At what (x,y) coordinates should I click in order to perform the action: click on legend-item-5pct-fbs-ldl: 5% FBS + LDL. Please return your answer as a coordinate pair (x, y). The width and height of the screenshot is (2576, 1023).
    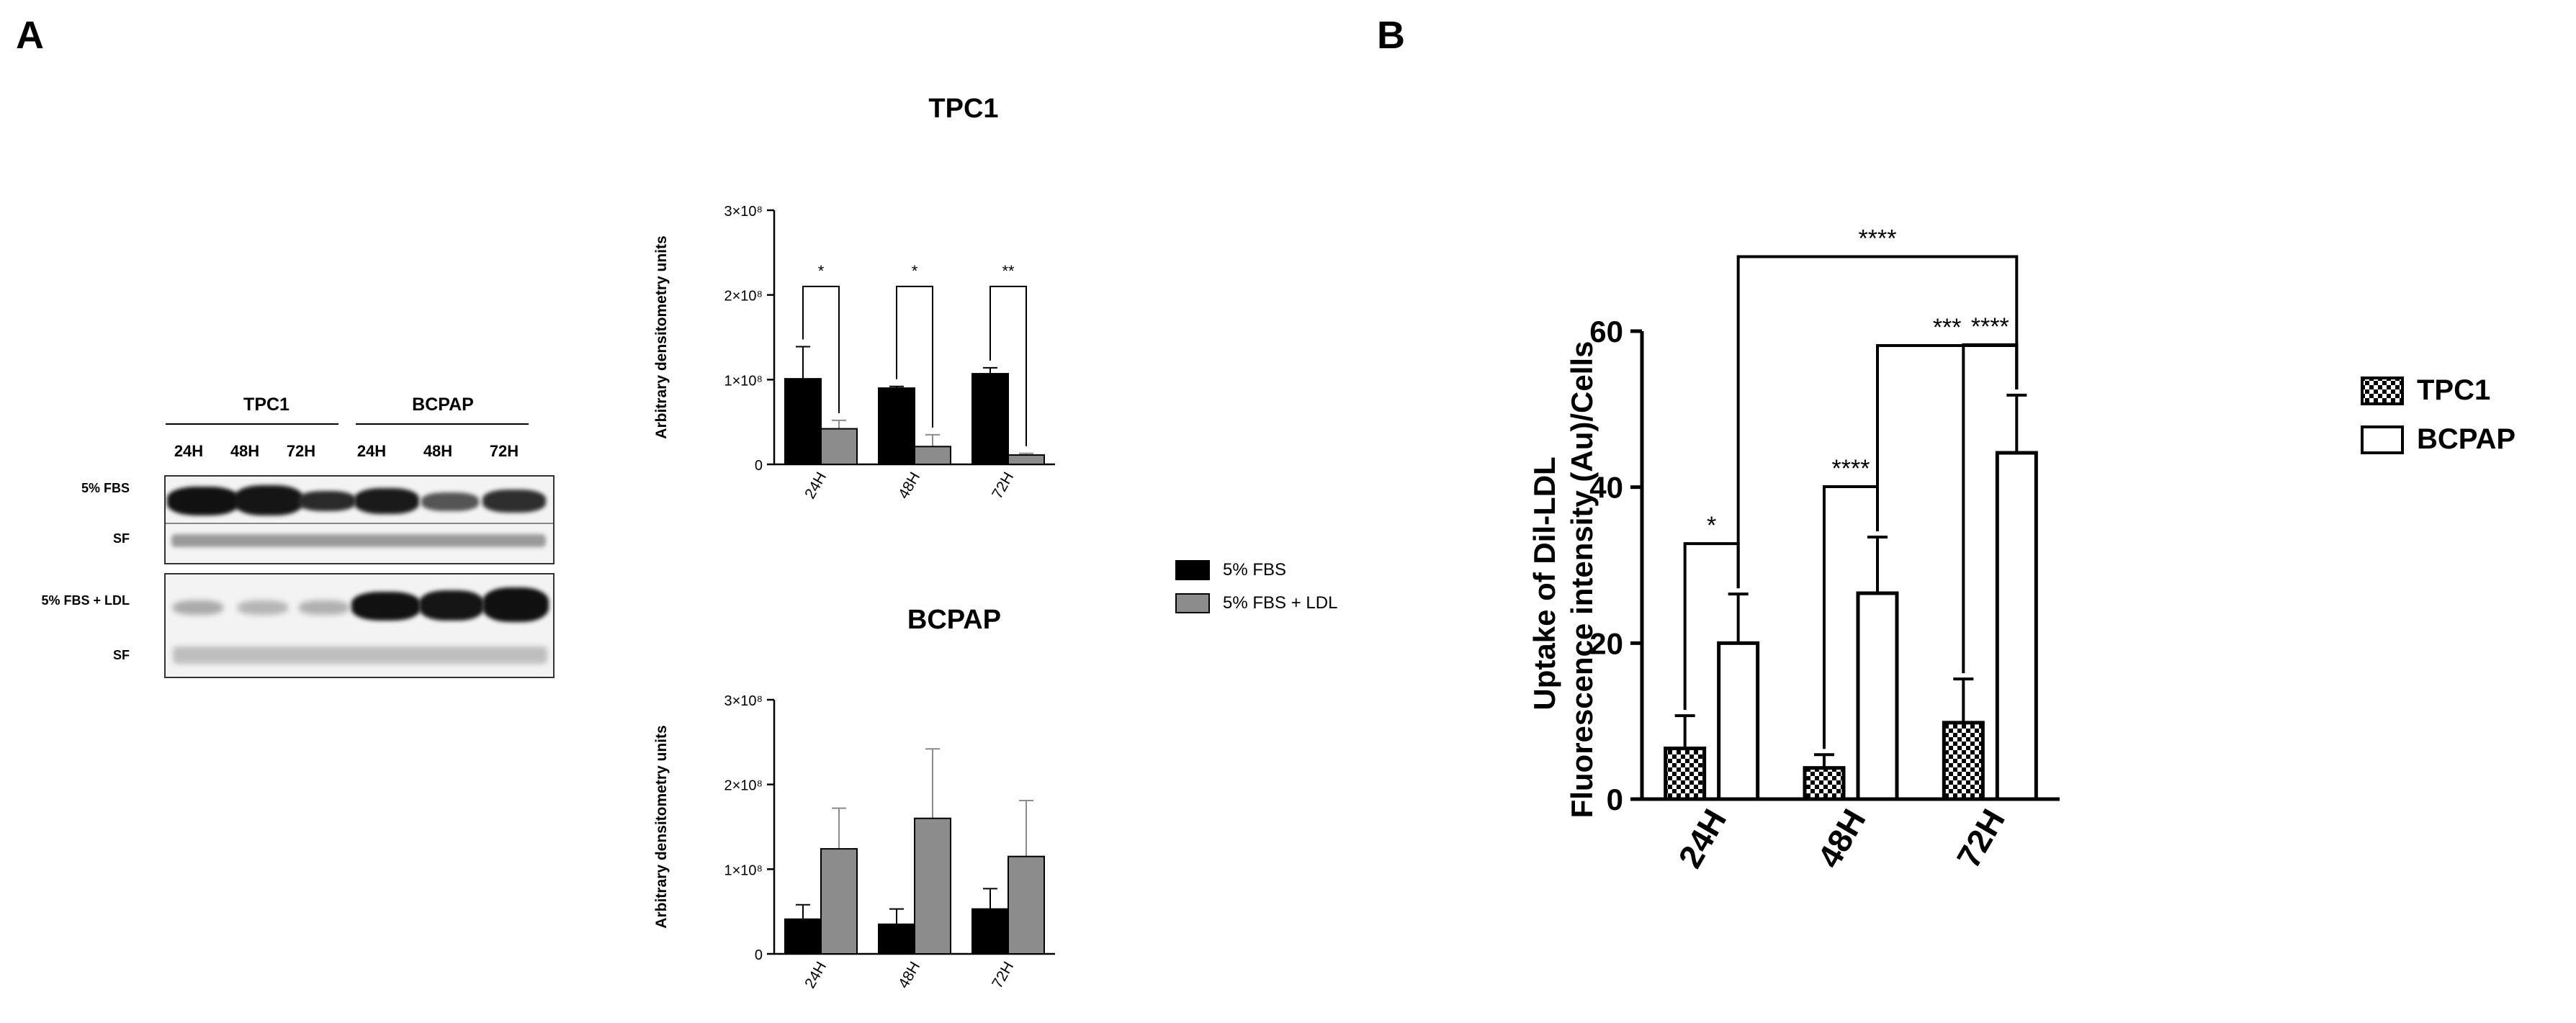
    Looking at the image, I should click on (1256, 603).